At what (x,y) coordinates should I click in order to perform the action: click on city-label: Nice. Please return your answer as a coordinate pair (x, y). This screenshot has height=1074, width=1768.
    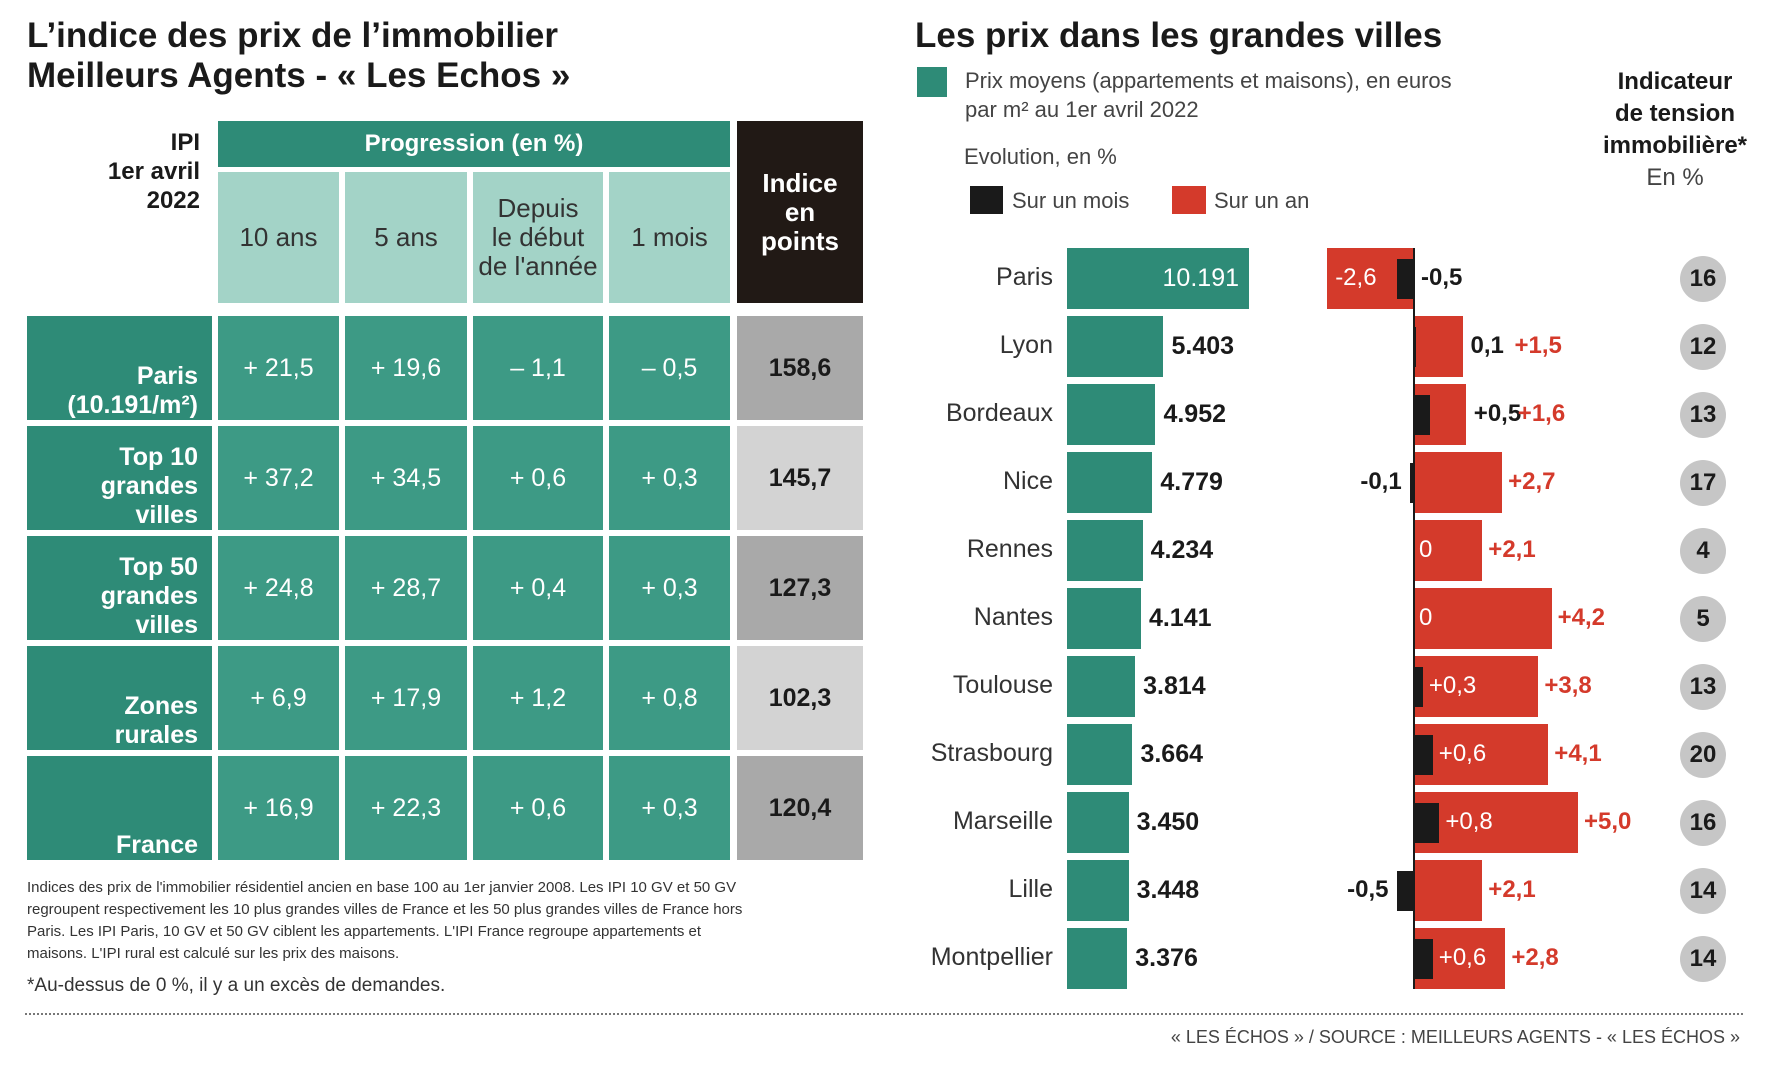
    Looking at the image, I should click on (1027, 480).